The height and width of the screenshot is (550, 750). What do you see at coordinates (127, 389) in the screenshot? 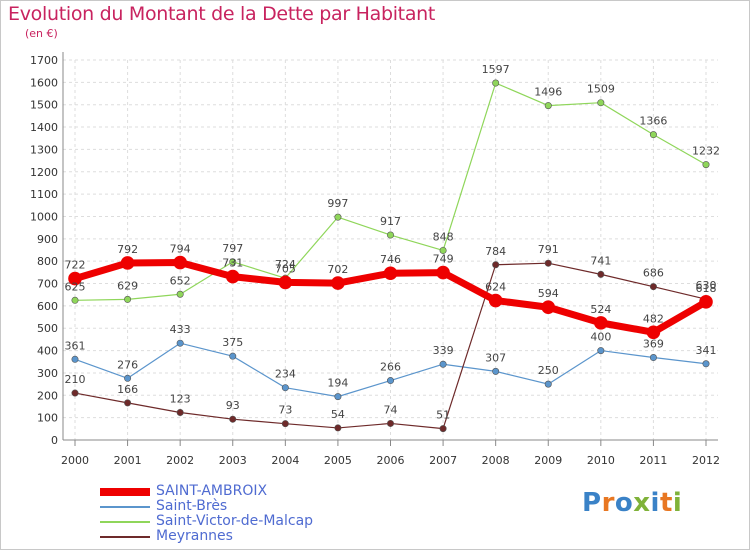
I see `data-label-meyrannes: 166` at bounding box center [127, 389].